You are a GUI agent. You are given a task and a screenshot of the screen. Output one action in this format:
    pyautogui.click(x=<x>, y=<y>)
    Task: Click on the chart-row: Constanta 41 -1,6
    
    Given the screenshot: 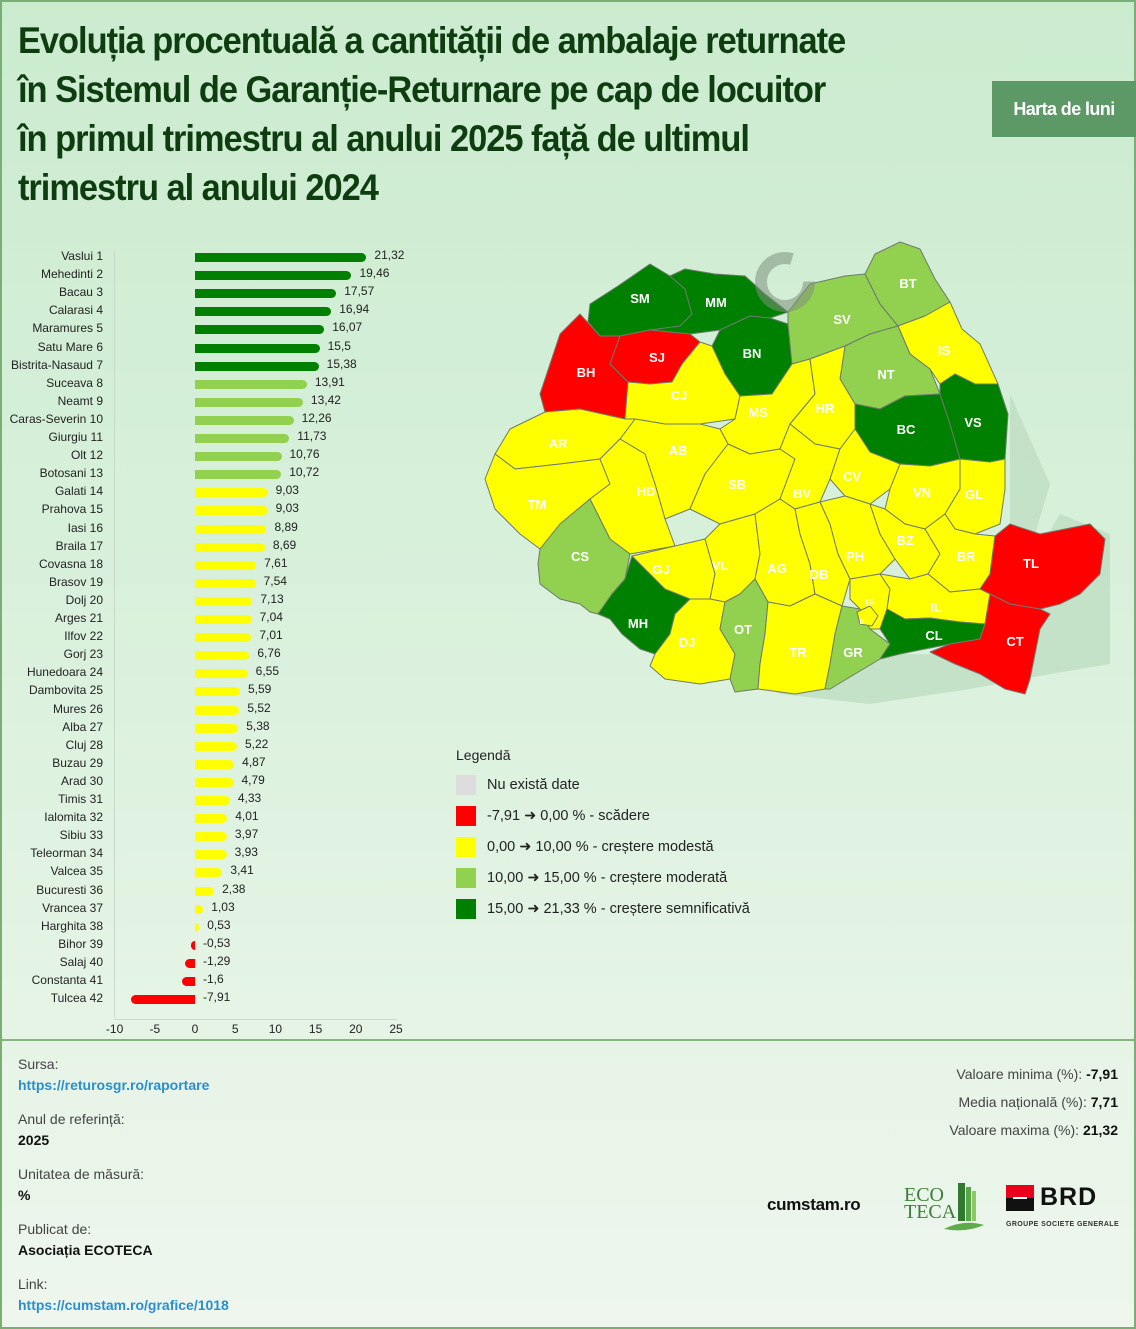 What is the action you would take?
    pyautogui.click(x=212, y=981)
    